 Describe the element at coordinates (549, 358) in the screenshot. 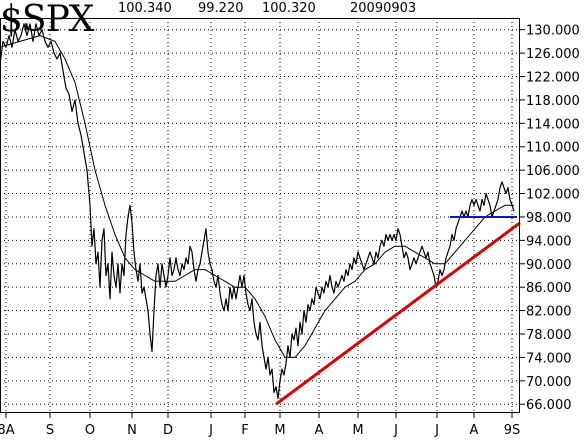

I see `y-tick-label: 74.000` at that location.